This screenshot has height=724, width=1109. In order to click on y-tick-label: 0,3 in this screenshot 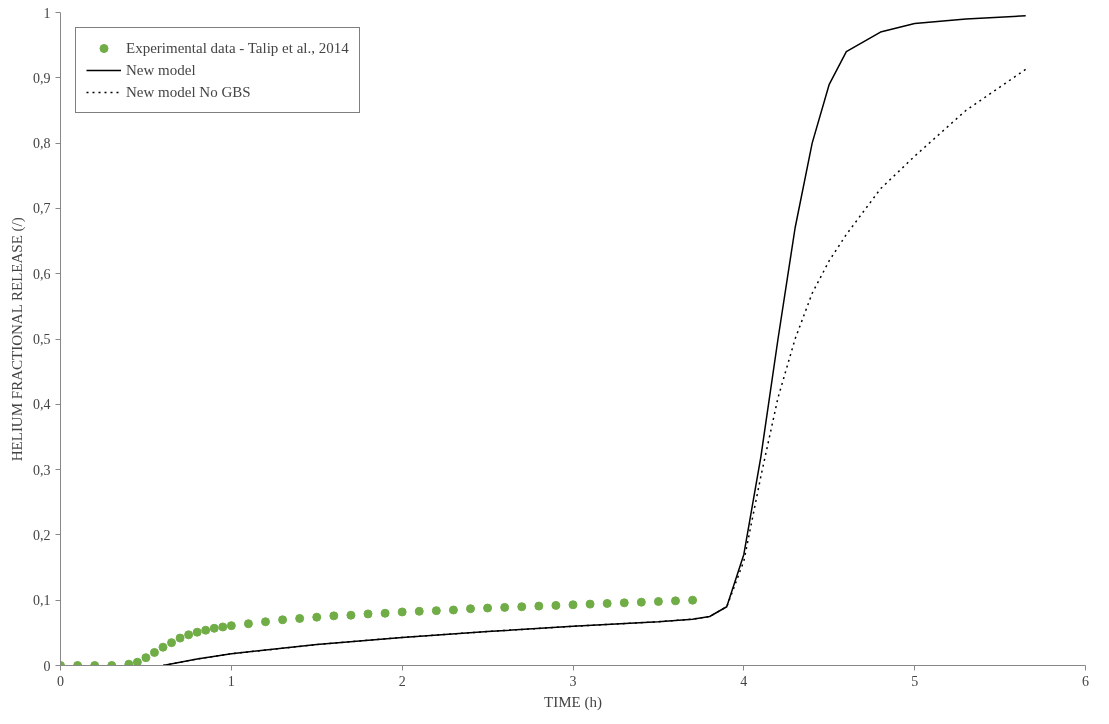, I will do `click(42, 470)`.